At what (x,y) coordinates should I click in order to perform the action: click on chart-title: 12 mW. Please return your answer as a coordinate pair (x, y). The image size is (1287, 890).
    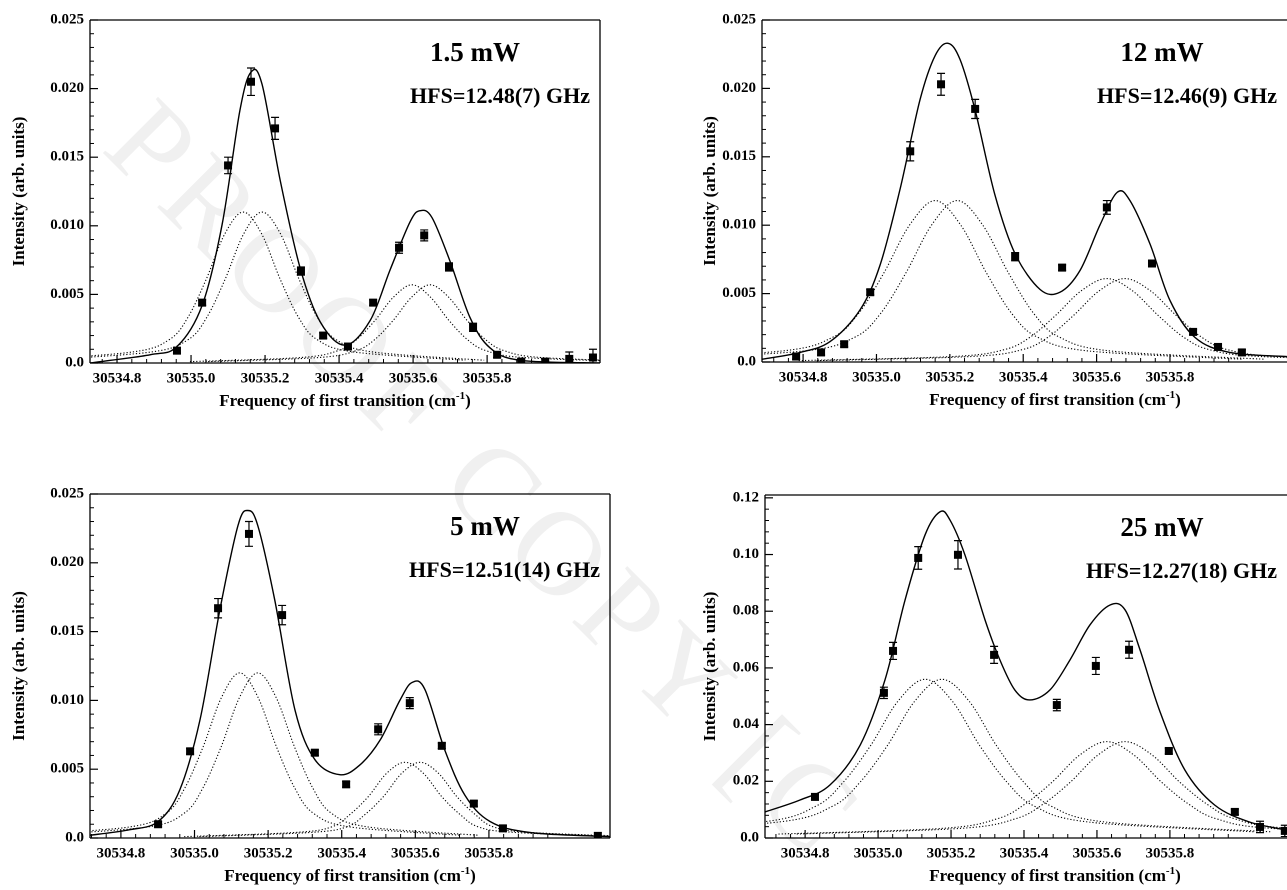
    Looking at the image, I should click on (1161, 52).